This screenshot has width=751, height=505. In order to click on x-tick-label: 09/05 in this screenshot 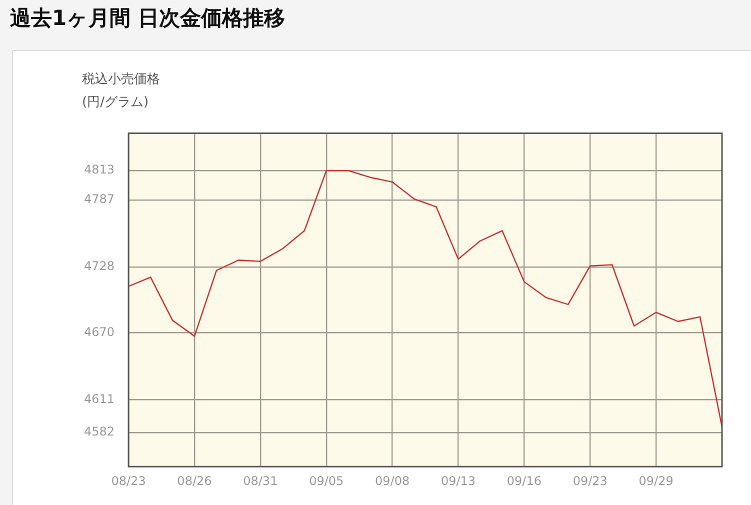, I will do `click(326, 481)`.